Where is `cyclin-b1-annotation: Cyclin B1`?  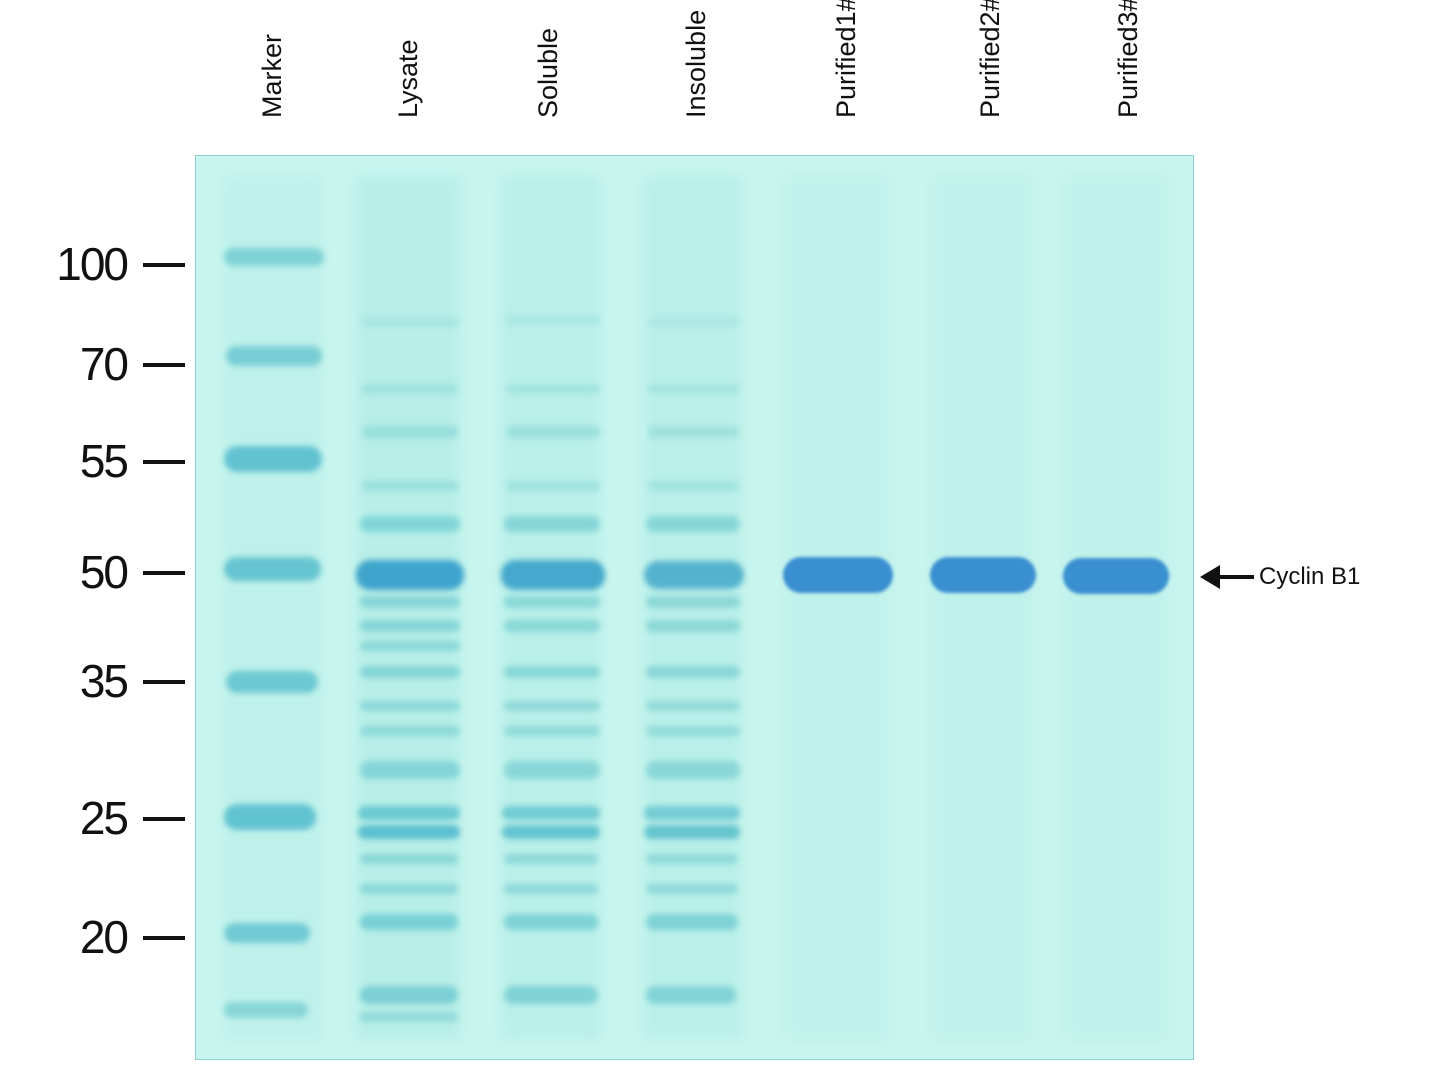 cyclin-b1-annotation: Cyclin B1 is located at coordinates (1280, 577).